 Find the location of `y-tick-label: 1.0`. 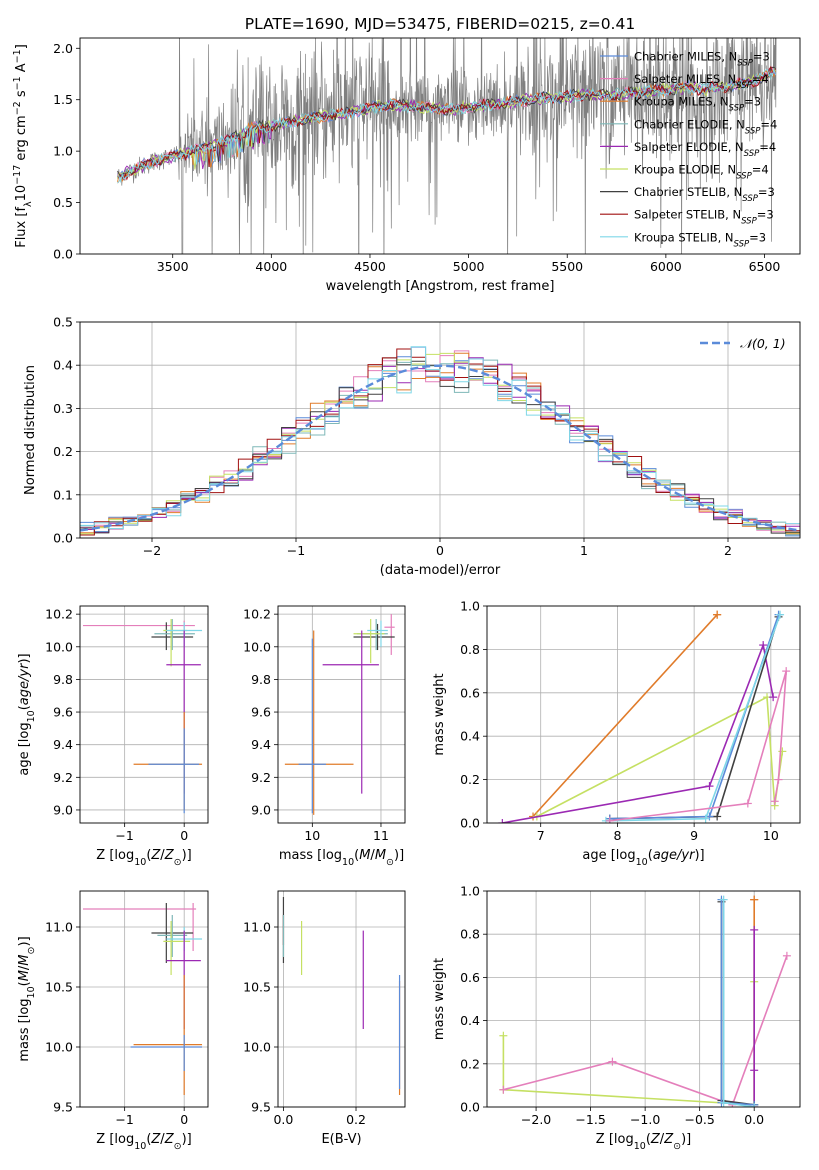

y-tick-label: 1.0 is located at coordinates (63, 151).